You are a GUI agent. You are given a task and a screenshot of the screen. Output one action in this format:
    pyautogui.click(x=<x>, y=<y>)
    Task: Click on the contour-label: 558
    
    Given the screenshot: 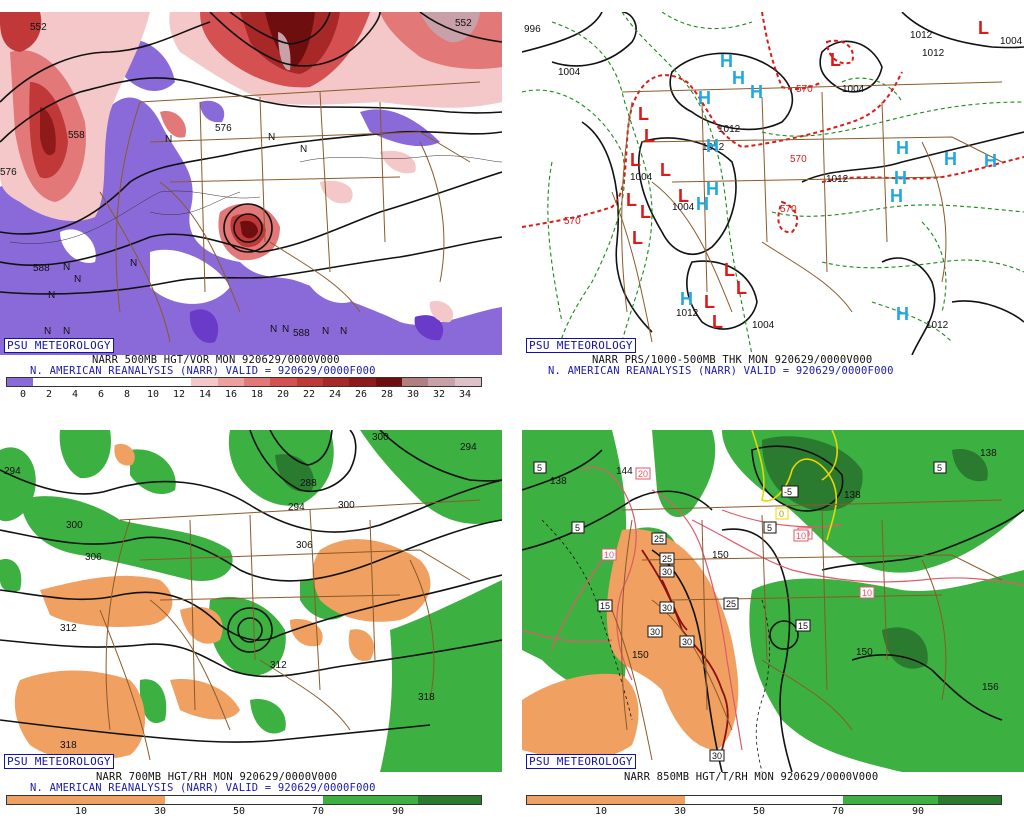 What is the action you would take?
    pyautogui.click(x=76, y=135)
    